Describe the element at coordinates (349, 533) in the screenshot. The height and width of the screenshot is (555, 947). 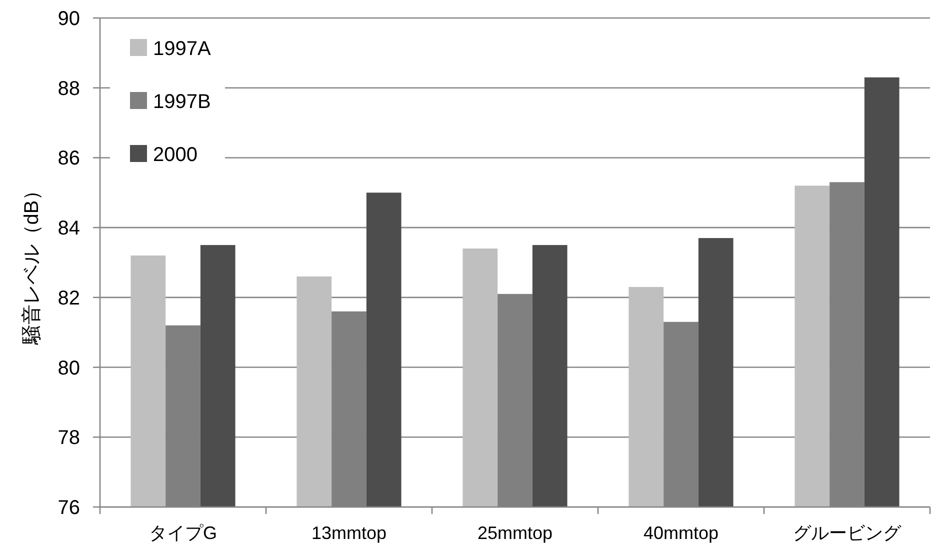
I see `x-tick-label: 13mmtop` at that location.